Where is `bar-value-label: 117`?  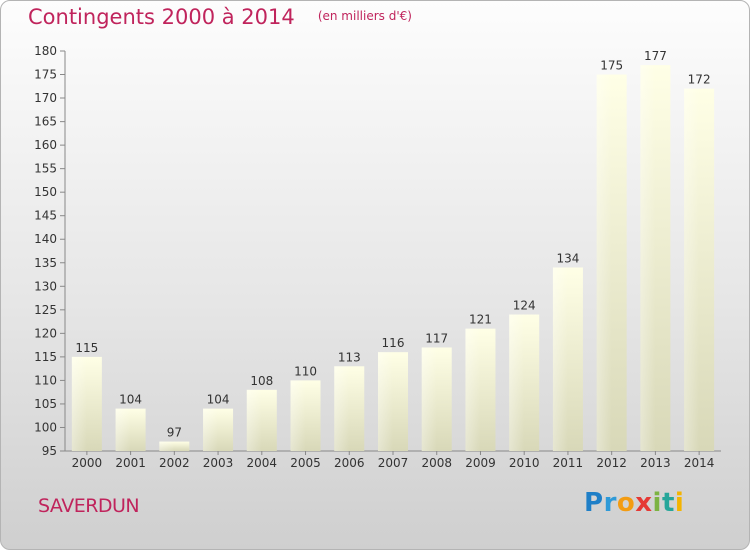
bar-value-label: 117 is located at coordinates (436, 338).